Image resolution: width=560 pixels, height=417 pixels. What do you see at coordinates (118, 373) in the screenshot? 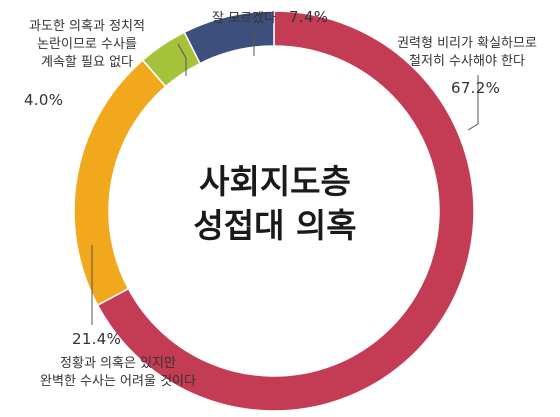
I see `slice-label-difficult: 정황과 의혹은 있지만 완벽한 수사는 어려울 것이다` at bounding box center [118, 373].